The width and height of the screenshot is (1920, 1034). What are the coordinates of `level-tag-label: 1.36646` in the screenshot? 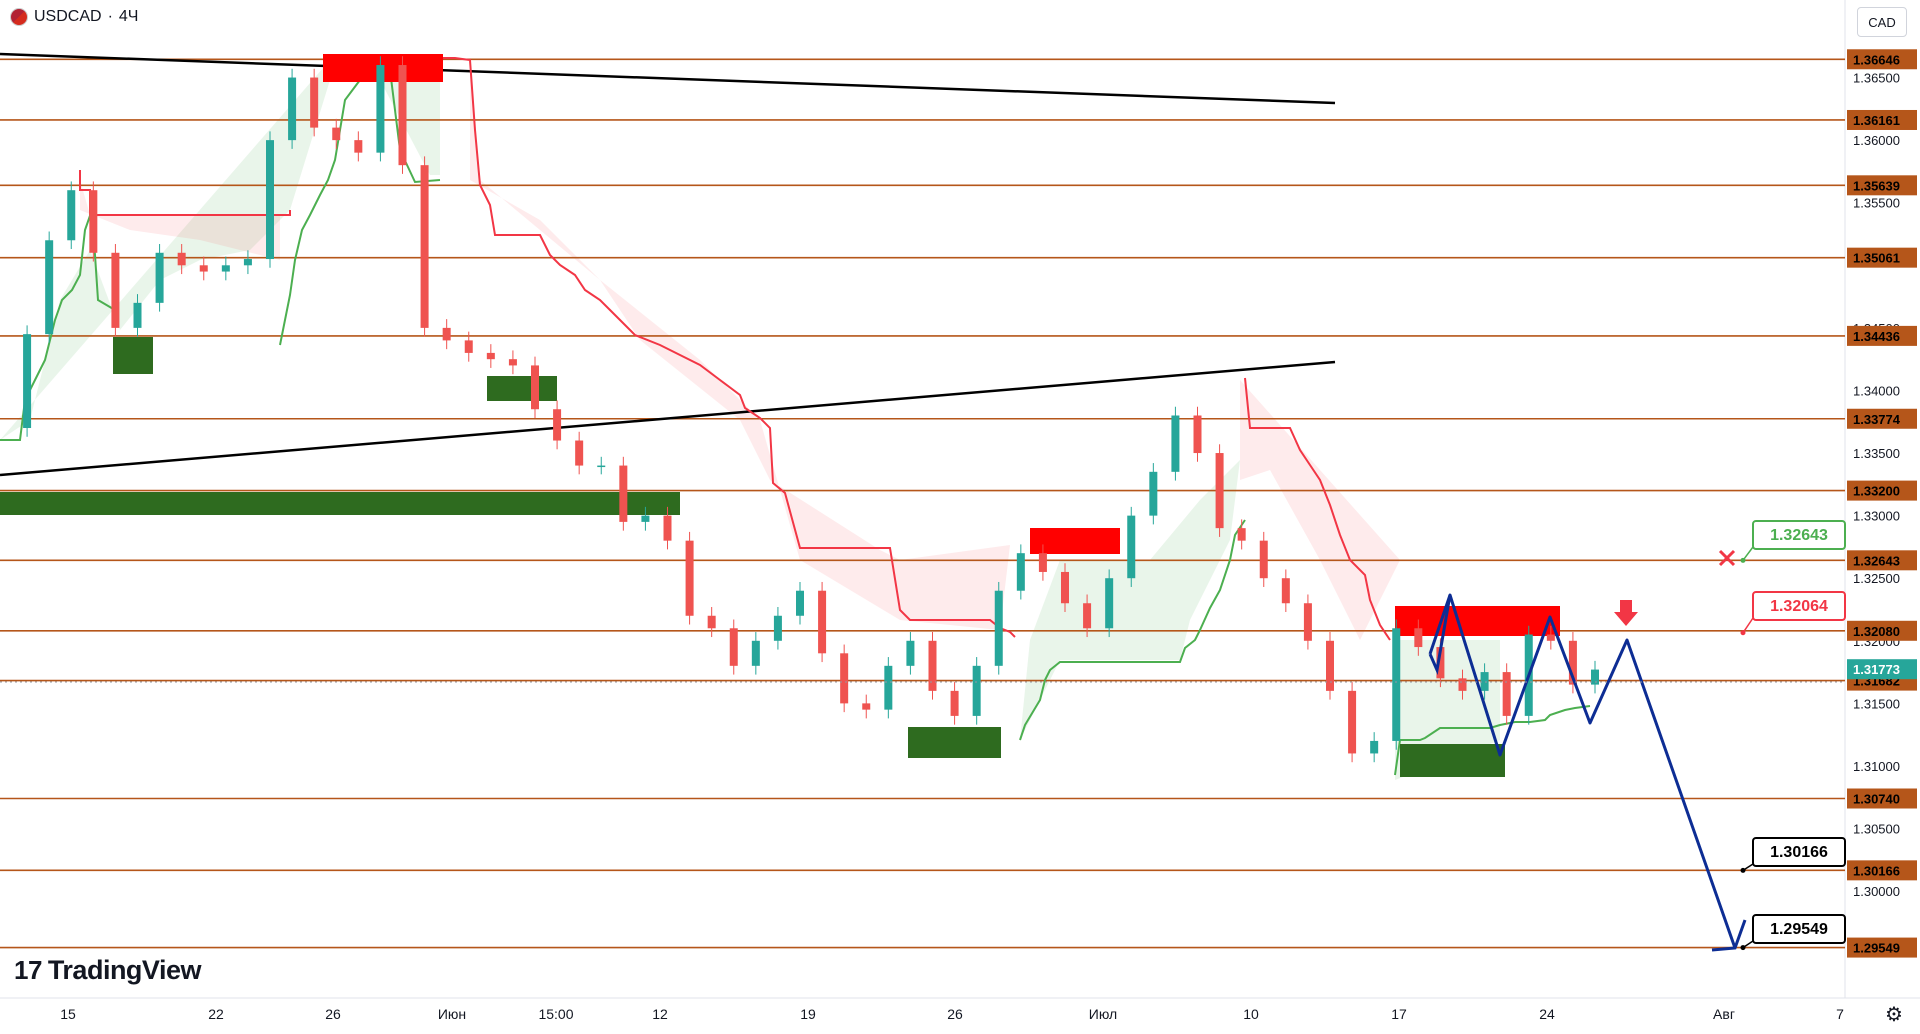 It's located at (1876, 59).